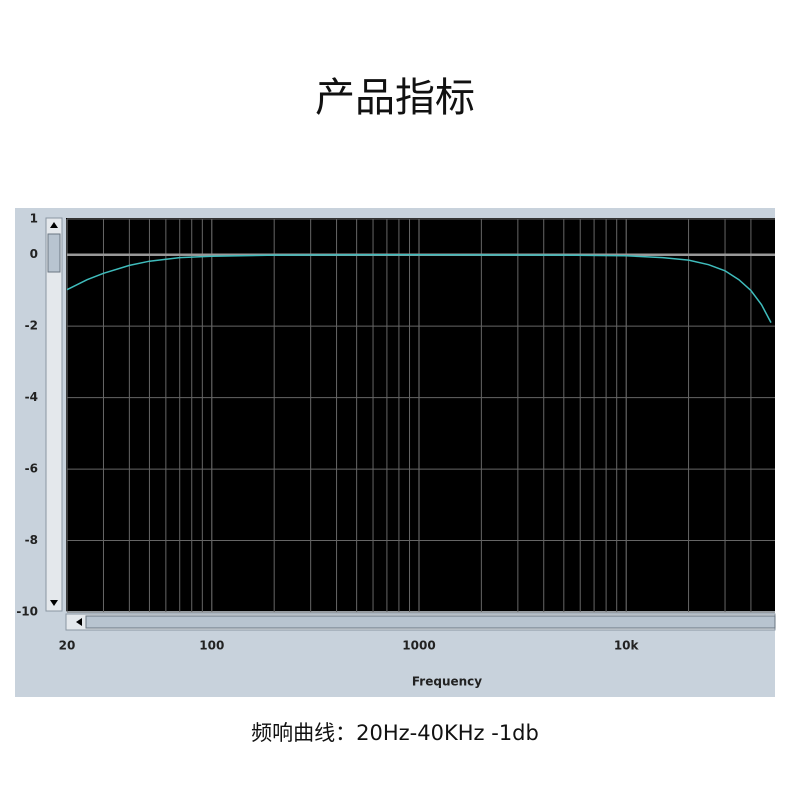 Image resolution: width=800 pixels, height=804 pixels. What do you see at coordinates (34, 219) in the screenshot?
I see `y-tick-label: 1` at bounding box center [34, 219].